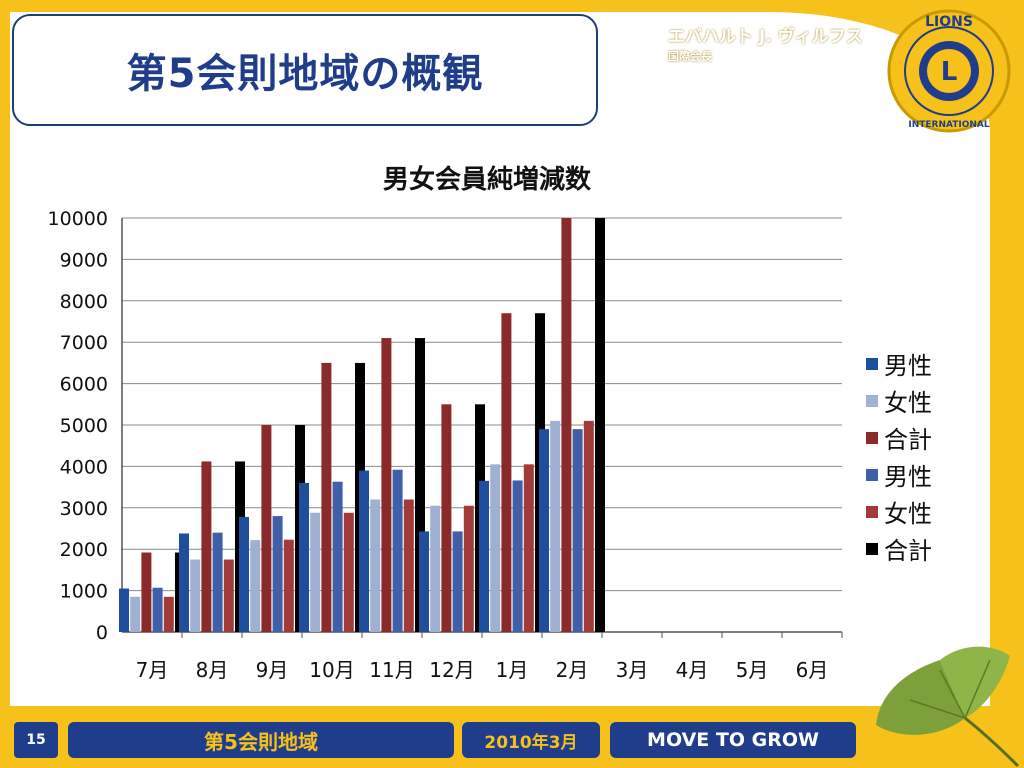  What do you see at coordinates (489, 657) in the screenshot?
I see `x-axis: 7月 8月 9月 10月 11月 12月 1月 2月 3月 4月 5月 6月` at bounding box center [489, 657].